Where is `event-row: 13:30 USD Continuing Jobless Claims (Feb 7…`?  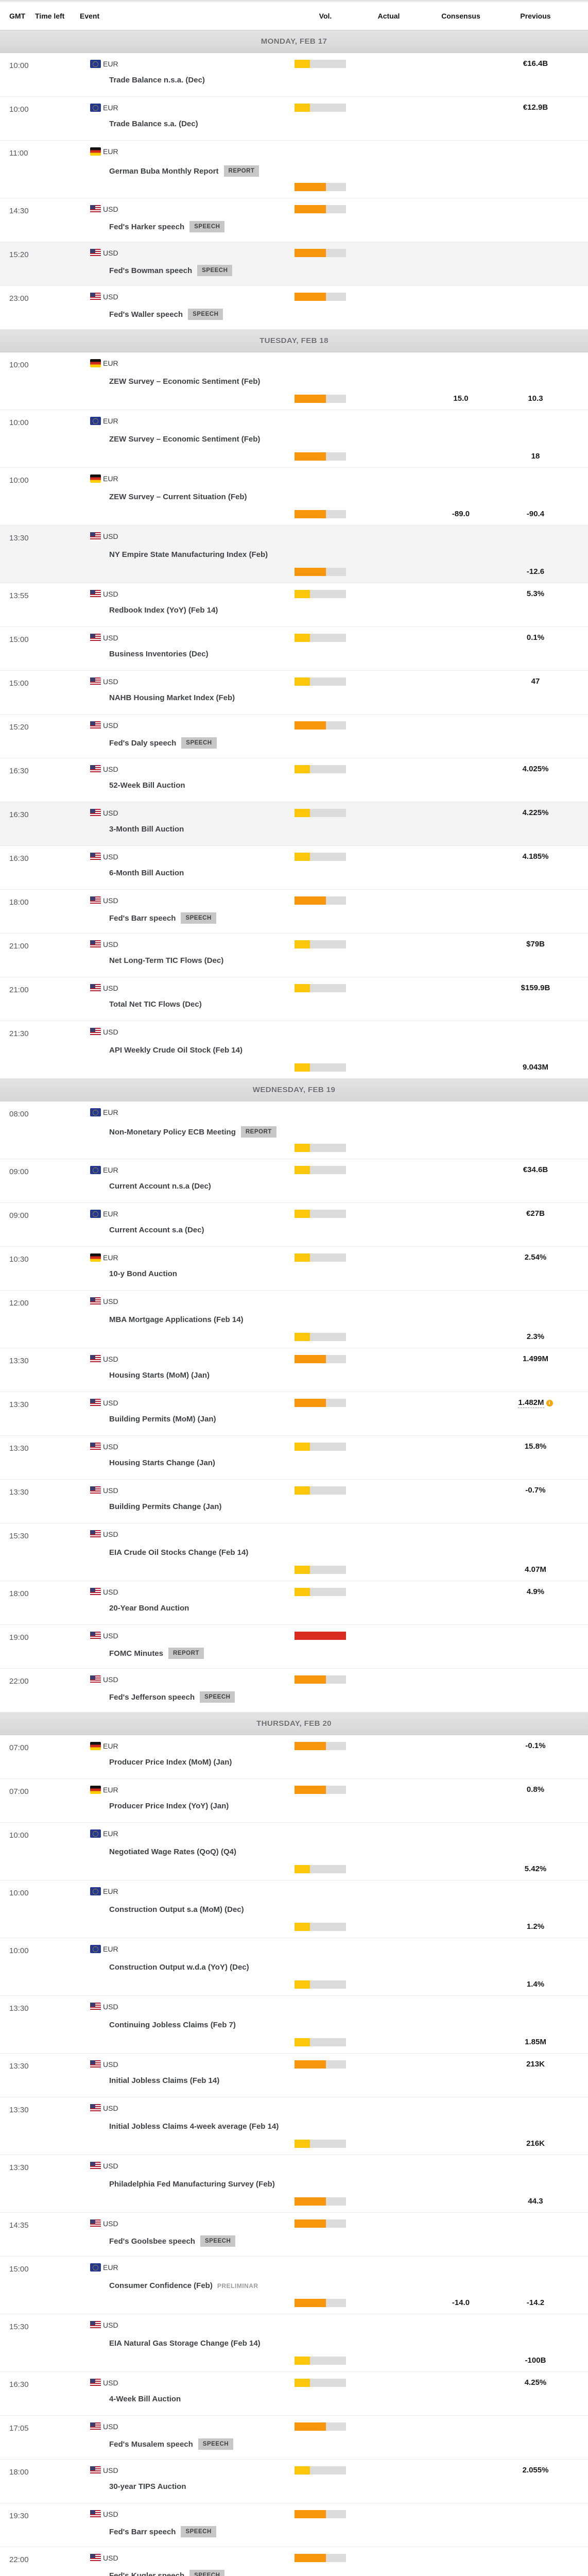
event-row: 13:30 USD Continuing Jobless Claims (Feb 7… is located at coordinates (294, 2025).